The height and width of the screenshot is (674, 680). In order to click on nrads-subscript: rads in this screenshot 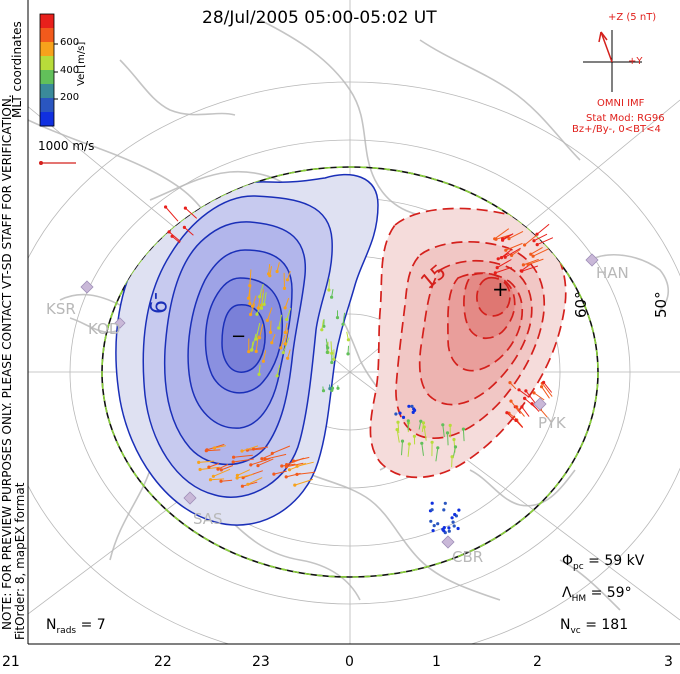, I will do `click(66, 630)`.